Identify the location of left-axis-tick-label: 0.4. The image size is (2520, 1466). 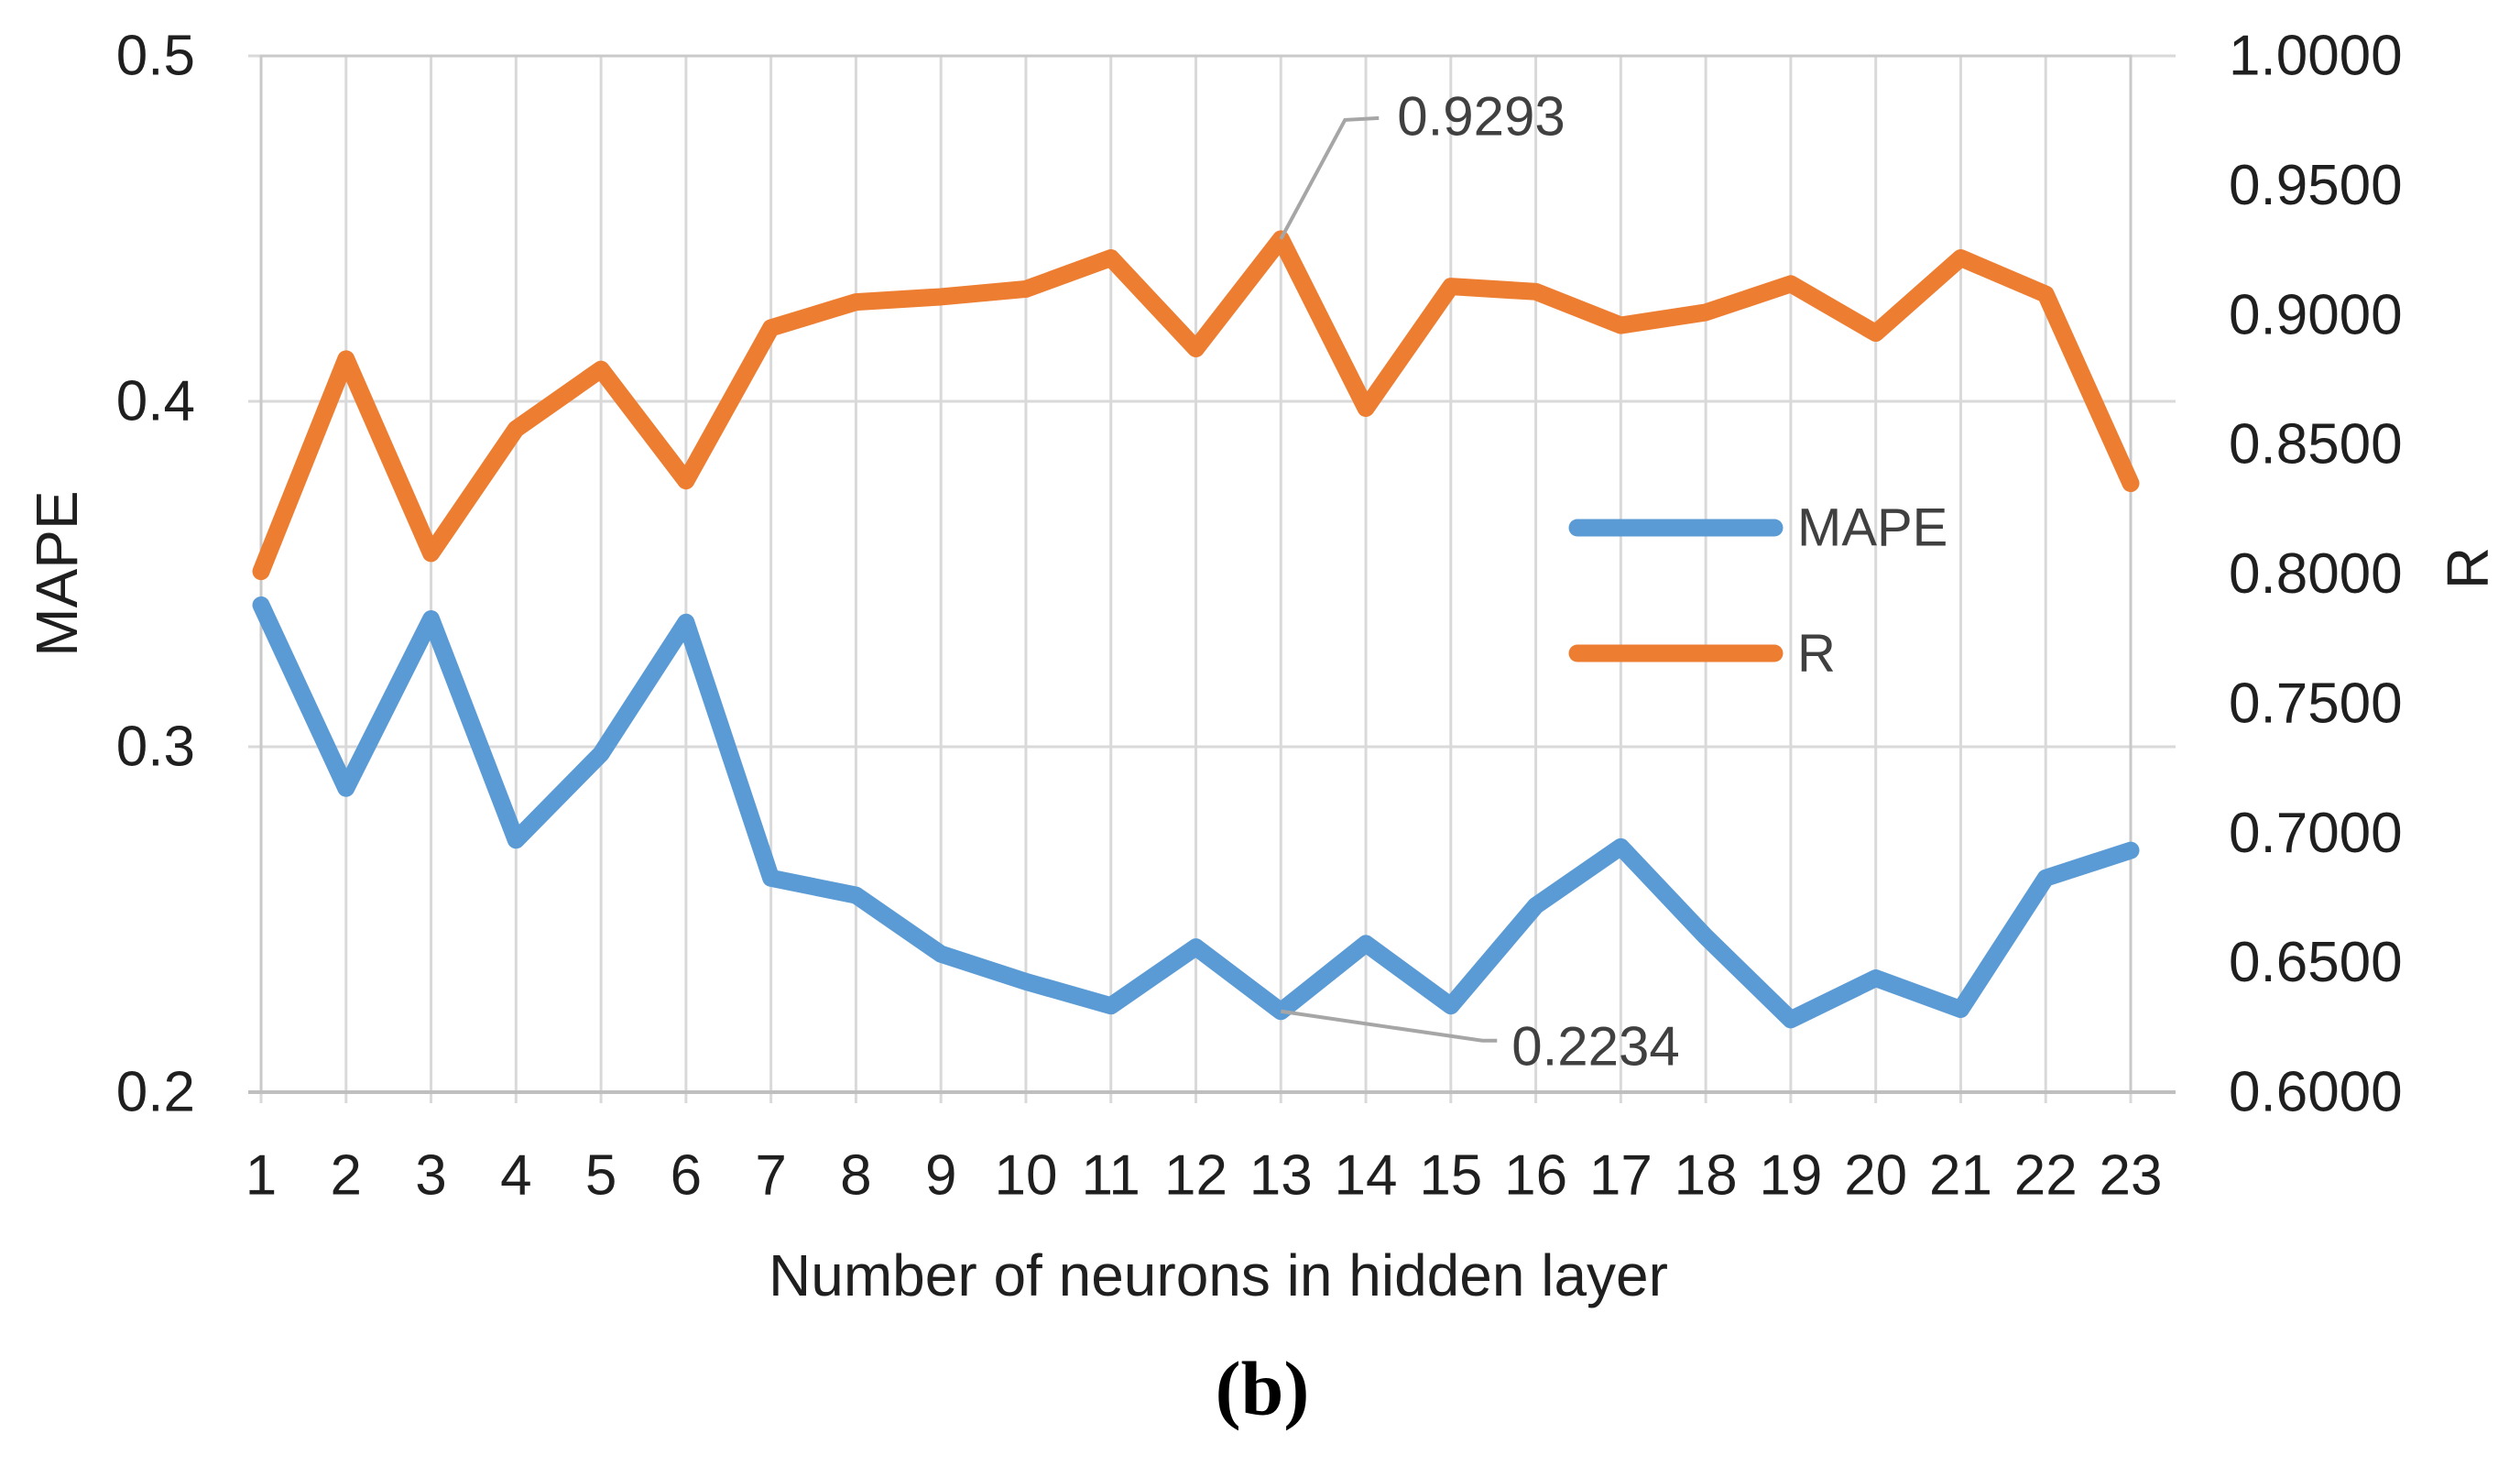
(155, 401).